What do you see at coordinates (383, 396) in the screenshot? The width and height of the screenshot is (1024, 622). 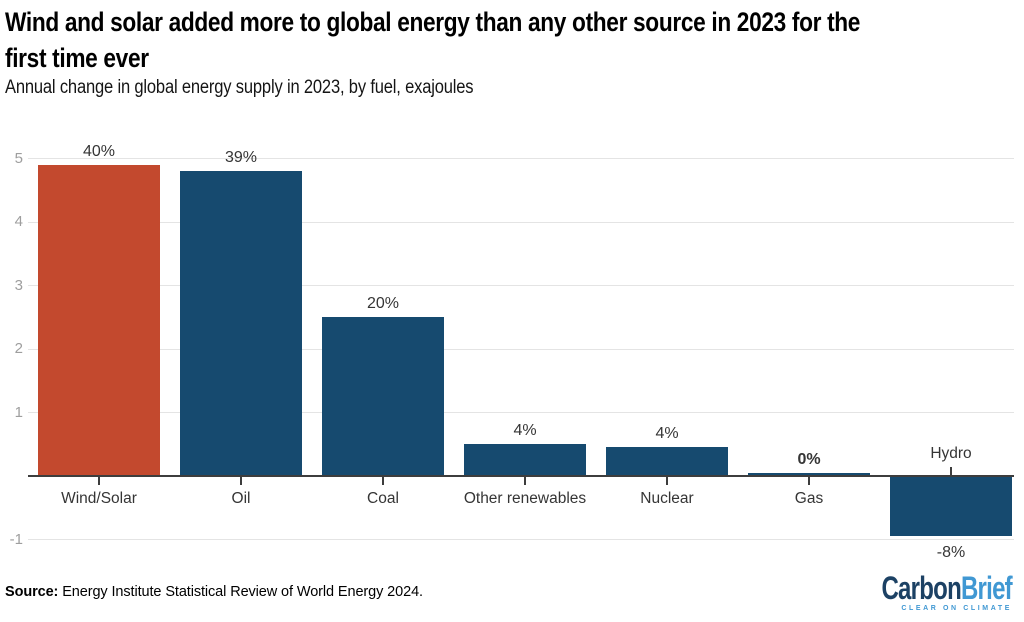 I see `bar-coal` at bounding box center [383, 396].